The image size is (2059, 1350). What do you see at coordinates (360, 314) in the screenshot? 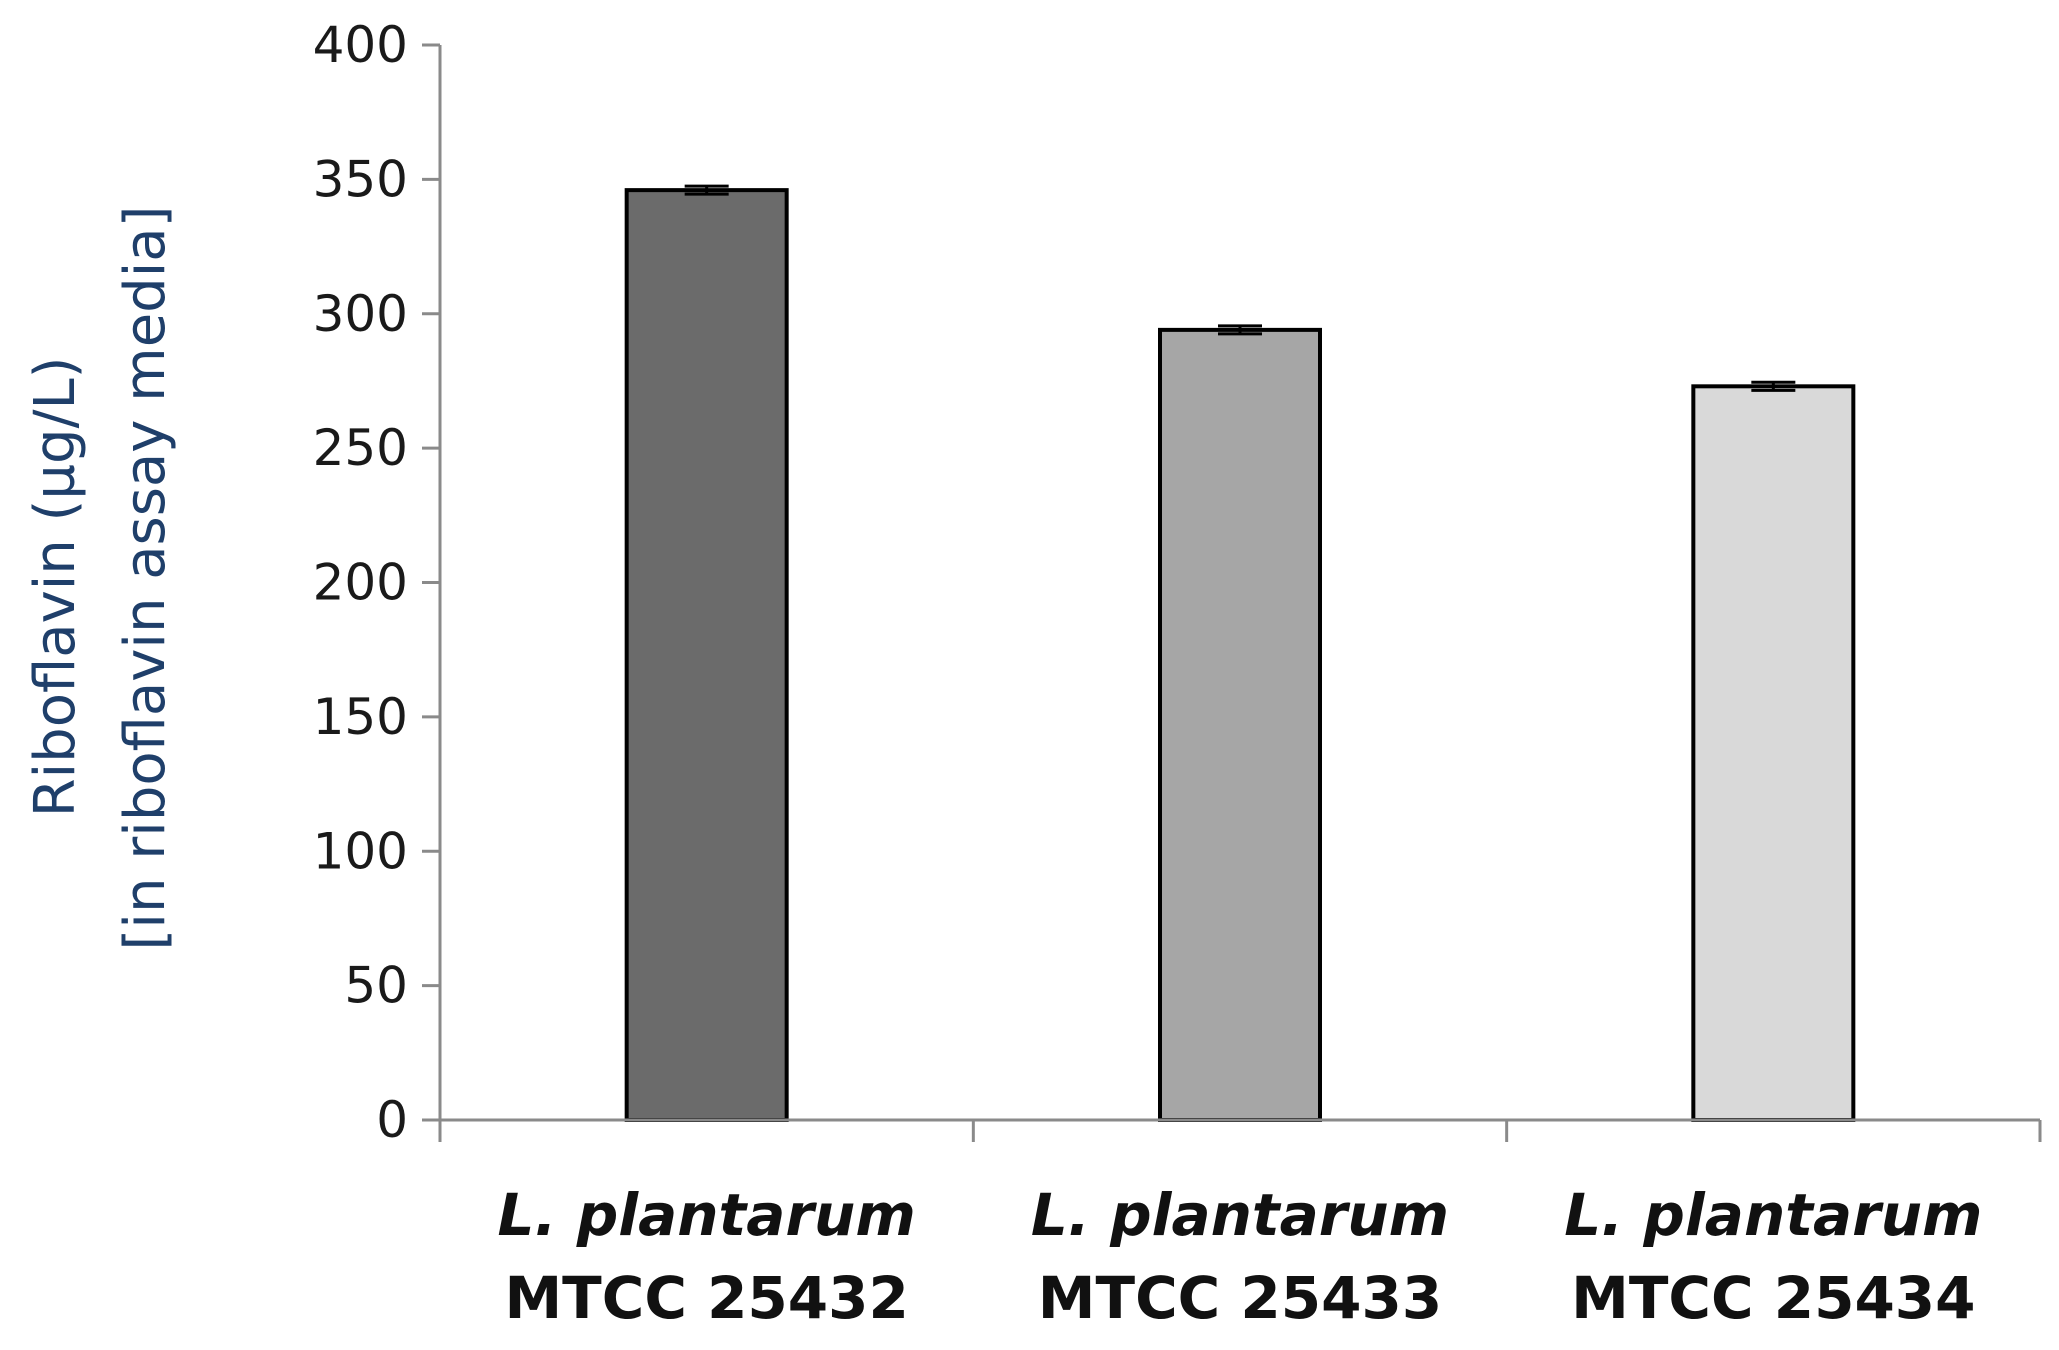
I see `y-tick-label: 300` at bounding box center [360, 314].